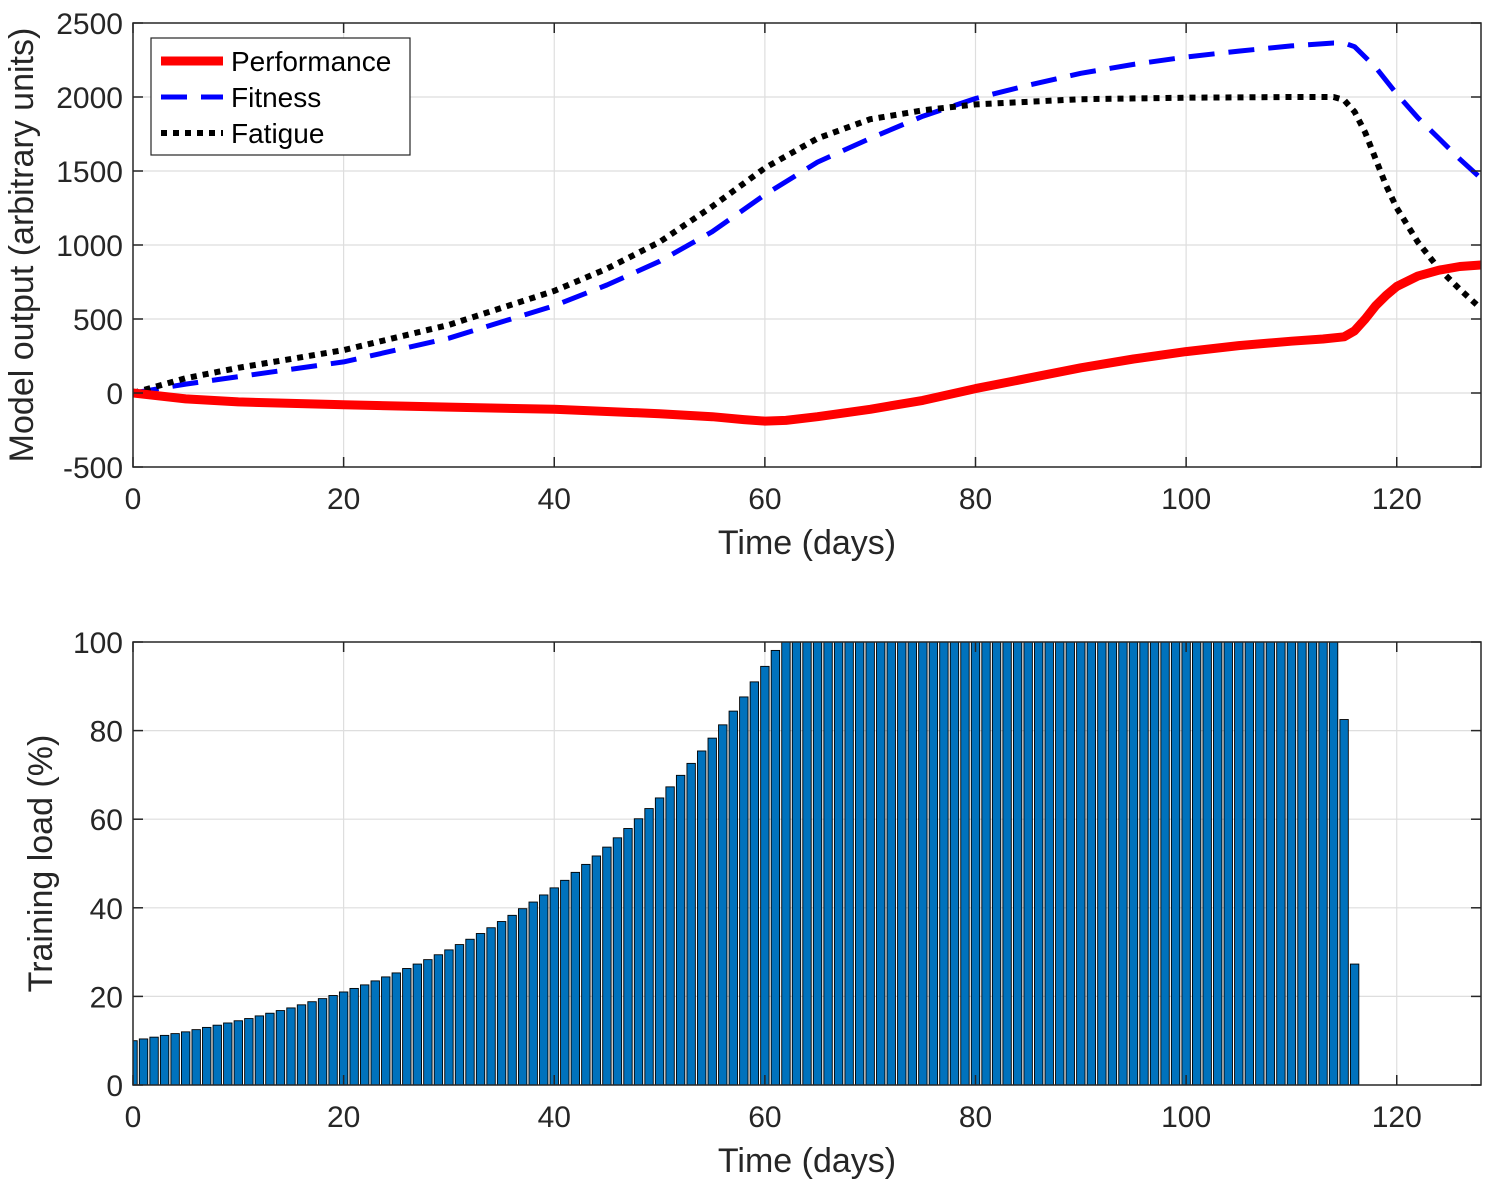 The image size is (1493, 1183). What do you see at coordinates (89, 246) in the screenshot?
I see `y-tick-label: 1000` at bounding box center [89, 246].